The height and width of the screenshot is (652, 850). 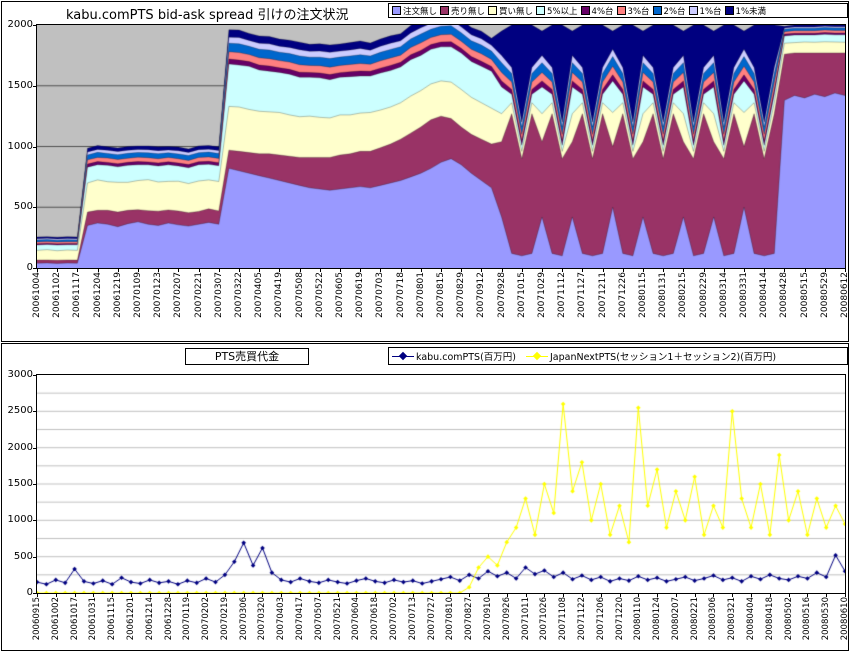 I want to click on legend-item: 買い無し, so click(x=510, y=11).